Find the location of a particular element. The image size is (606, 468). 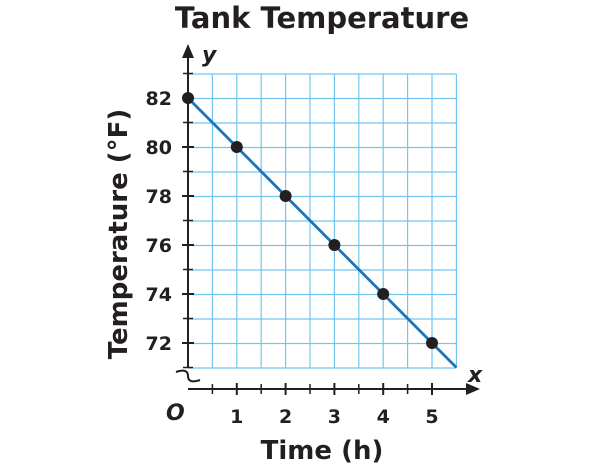

origin-label: O is located at coordinates (175, 413).